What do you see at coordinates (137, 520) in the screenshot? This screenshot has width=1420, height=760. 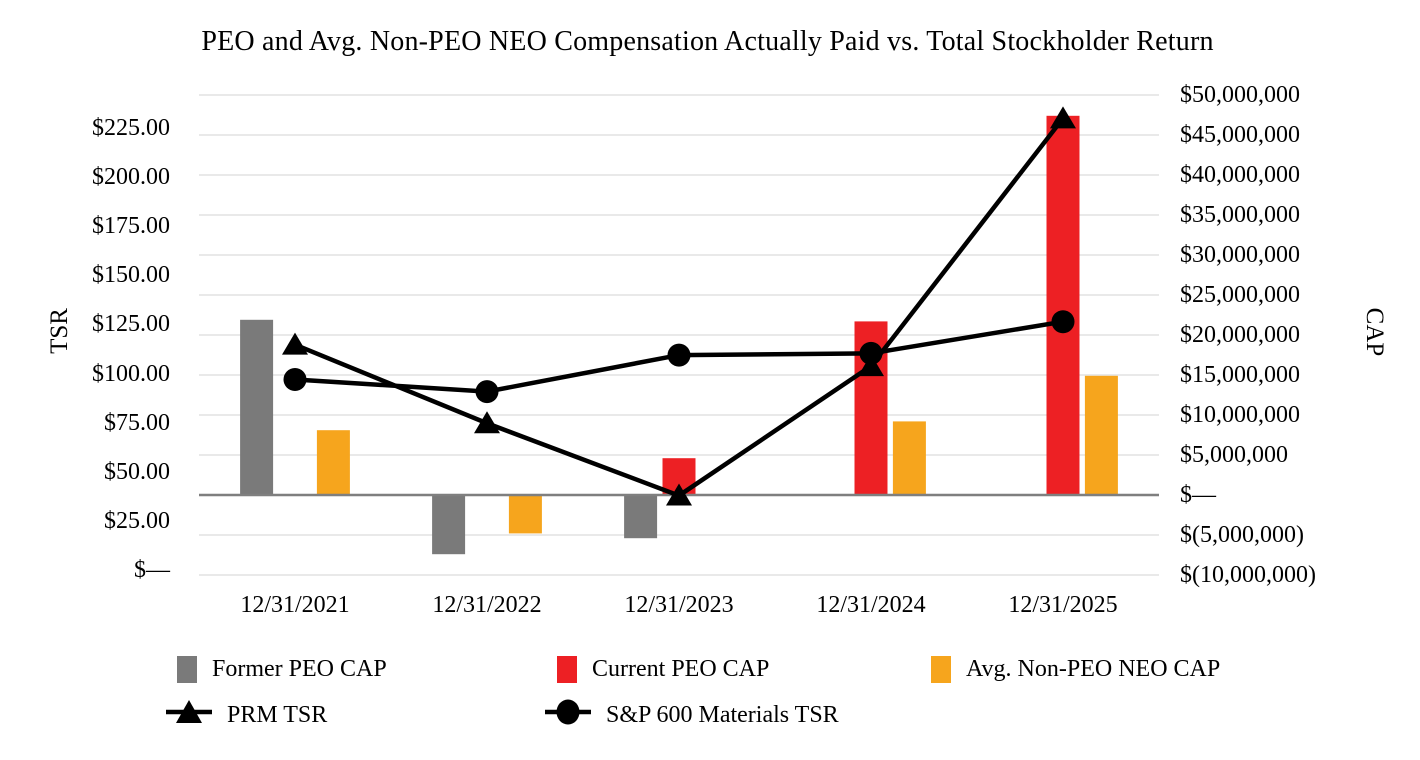 I see `left-axis-tick: $25.00` at bounding box center [137, 520].